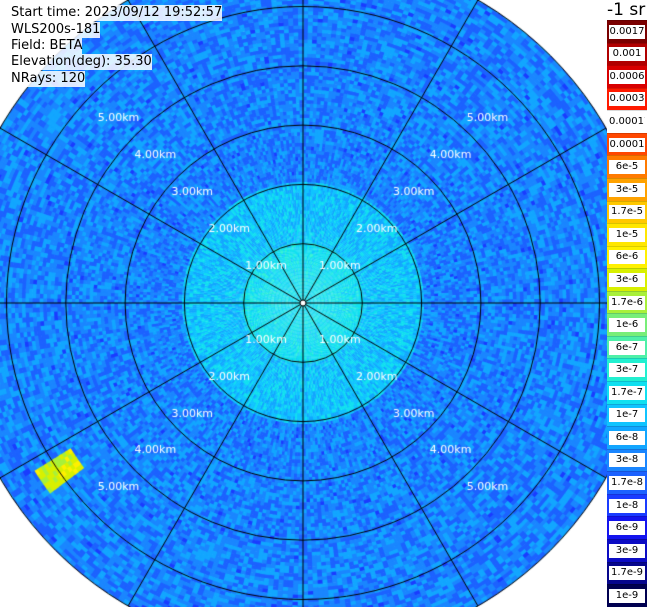 The height and width of the screenshot is (607, 647). I want to click on colorbar-cell: 1e-6, so click(627, 324).